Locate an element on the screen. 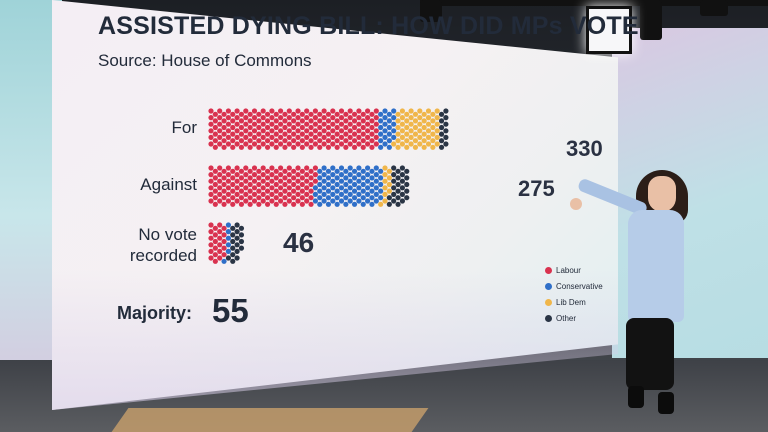  chart-legend: Labour Conservative Lib Dem Other is located at coordinates (574, 294).